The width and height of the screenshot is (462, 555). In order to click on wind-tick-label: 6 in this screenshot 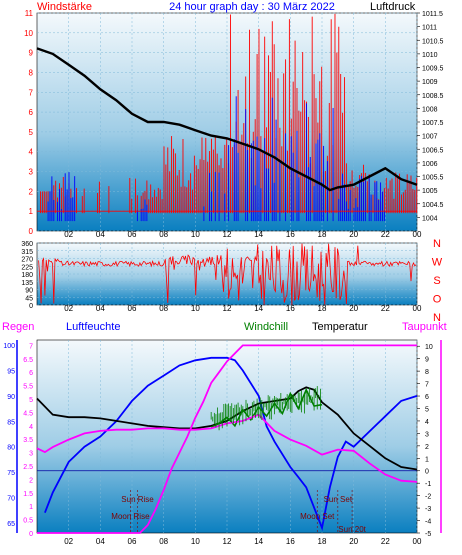, I will do `click(31, 112)`.